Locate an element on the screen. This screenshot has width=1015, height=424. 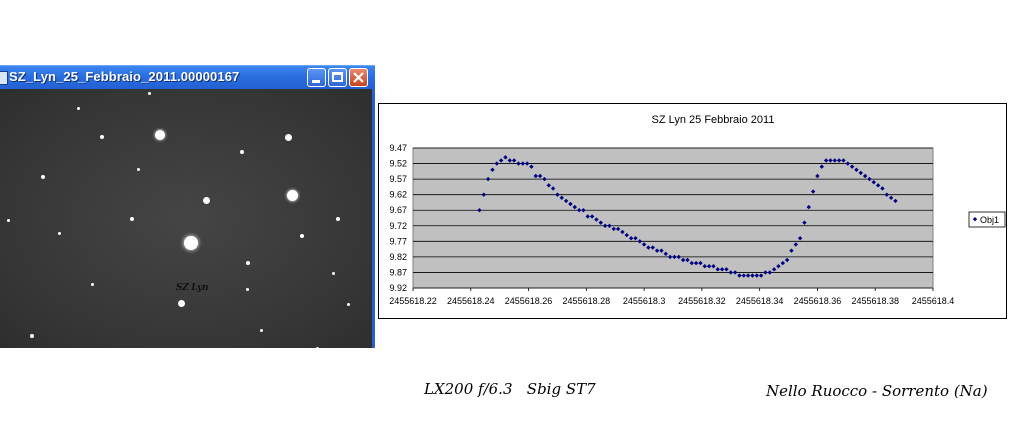
window-title: SZ_Lyn_25_Febbraio_2011.00000167 is located at coordinates (124, 76).